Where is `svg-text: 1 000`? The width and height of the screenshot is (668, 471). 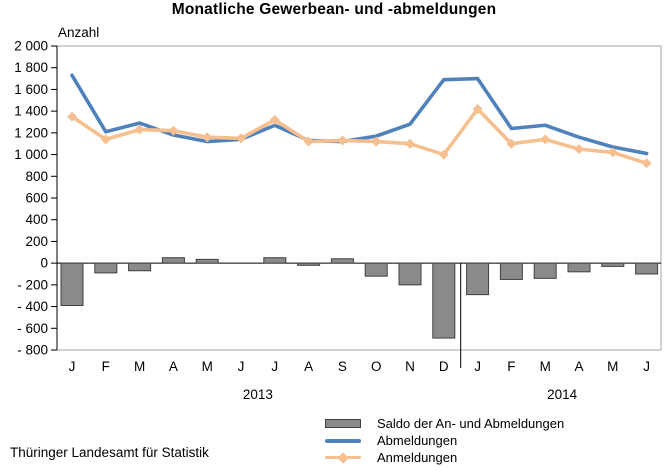
svg-text: 1 000 is located at coordinates (31, 154).